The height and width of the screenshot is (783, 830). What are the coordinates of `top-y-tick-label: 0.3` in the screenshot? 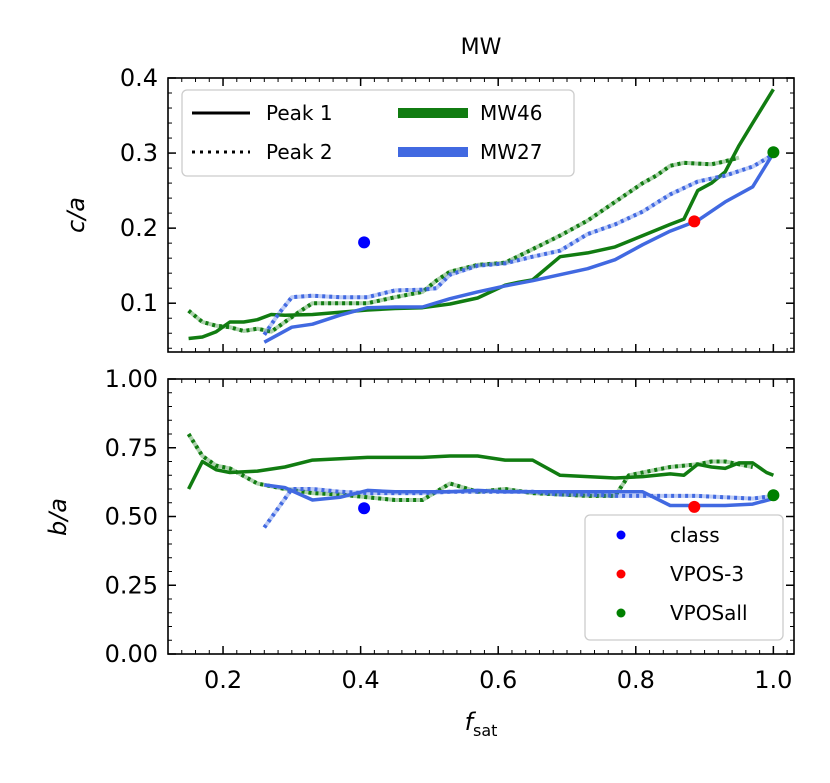 It's located at (139, 153).